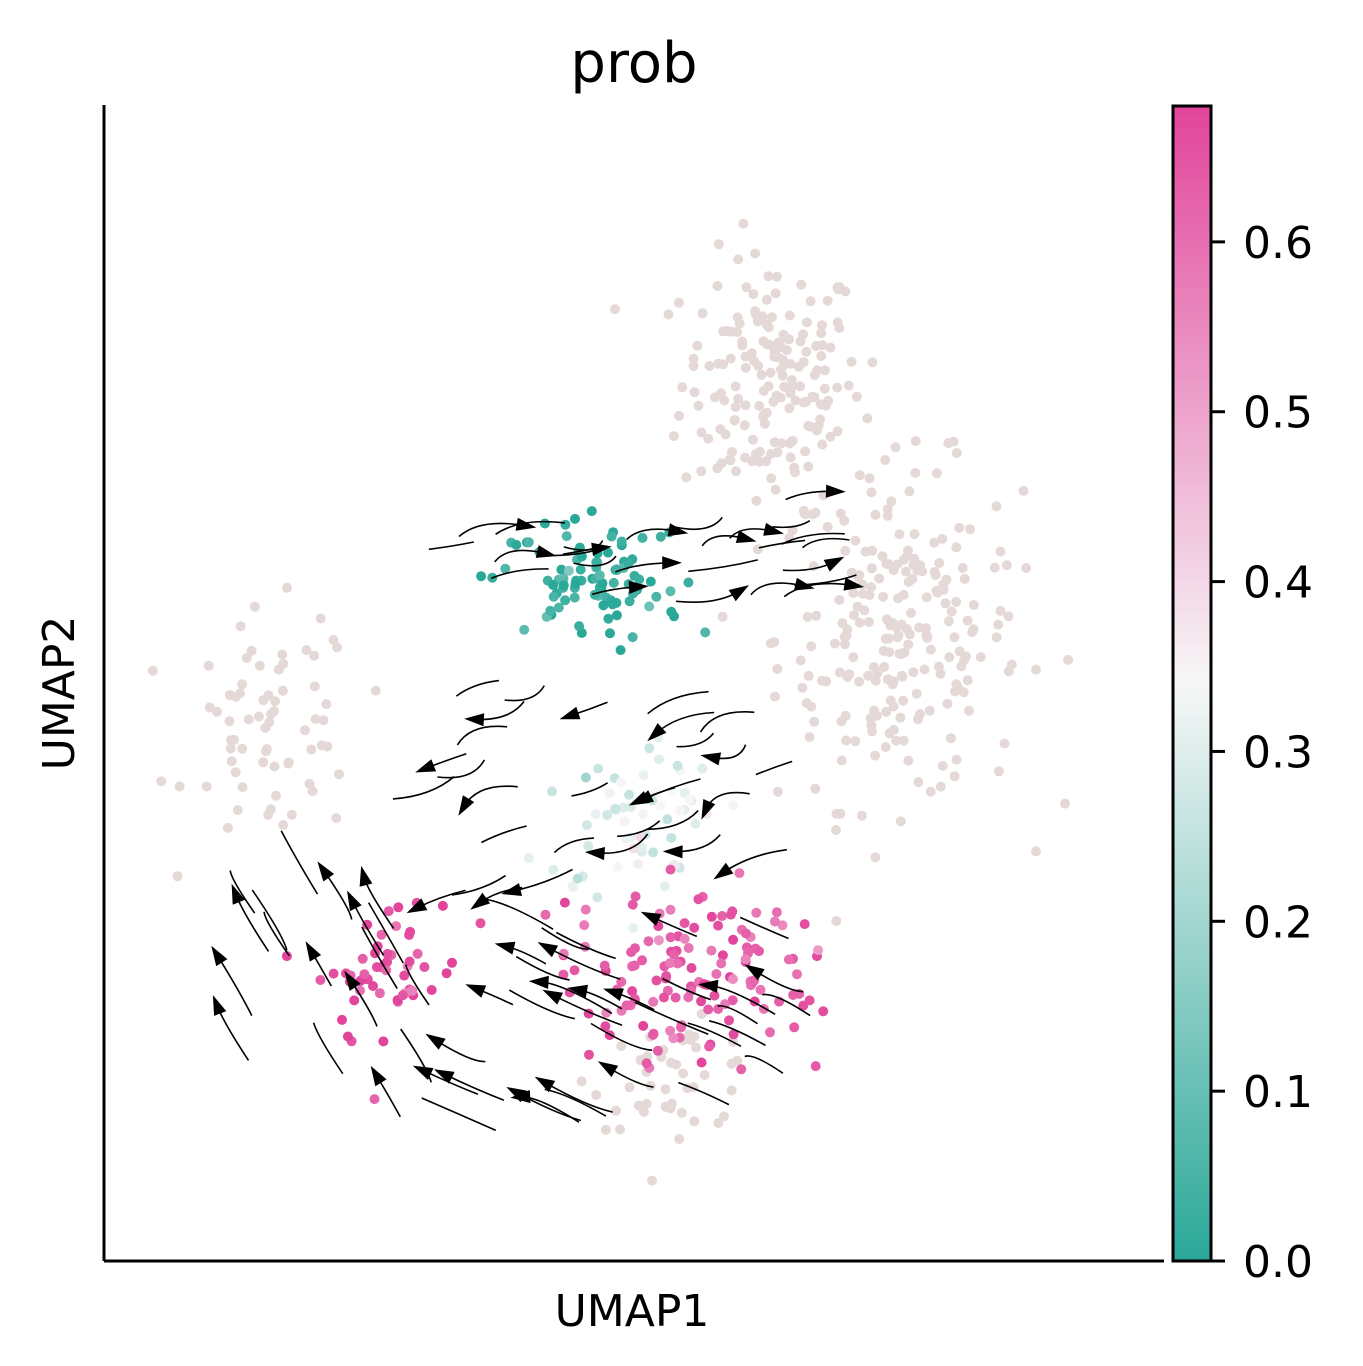 The width and height of the screenshot is (1363, 1366). I want to click on y-axis-label: UMAP2, so click(59, 693).